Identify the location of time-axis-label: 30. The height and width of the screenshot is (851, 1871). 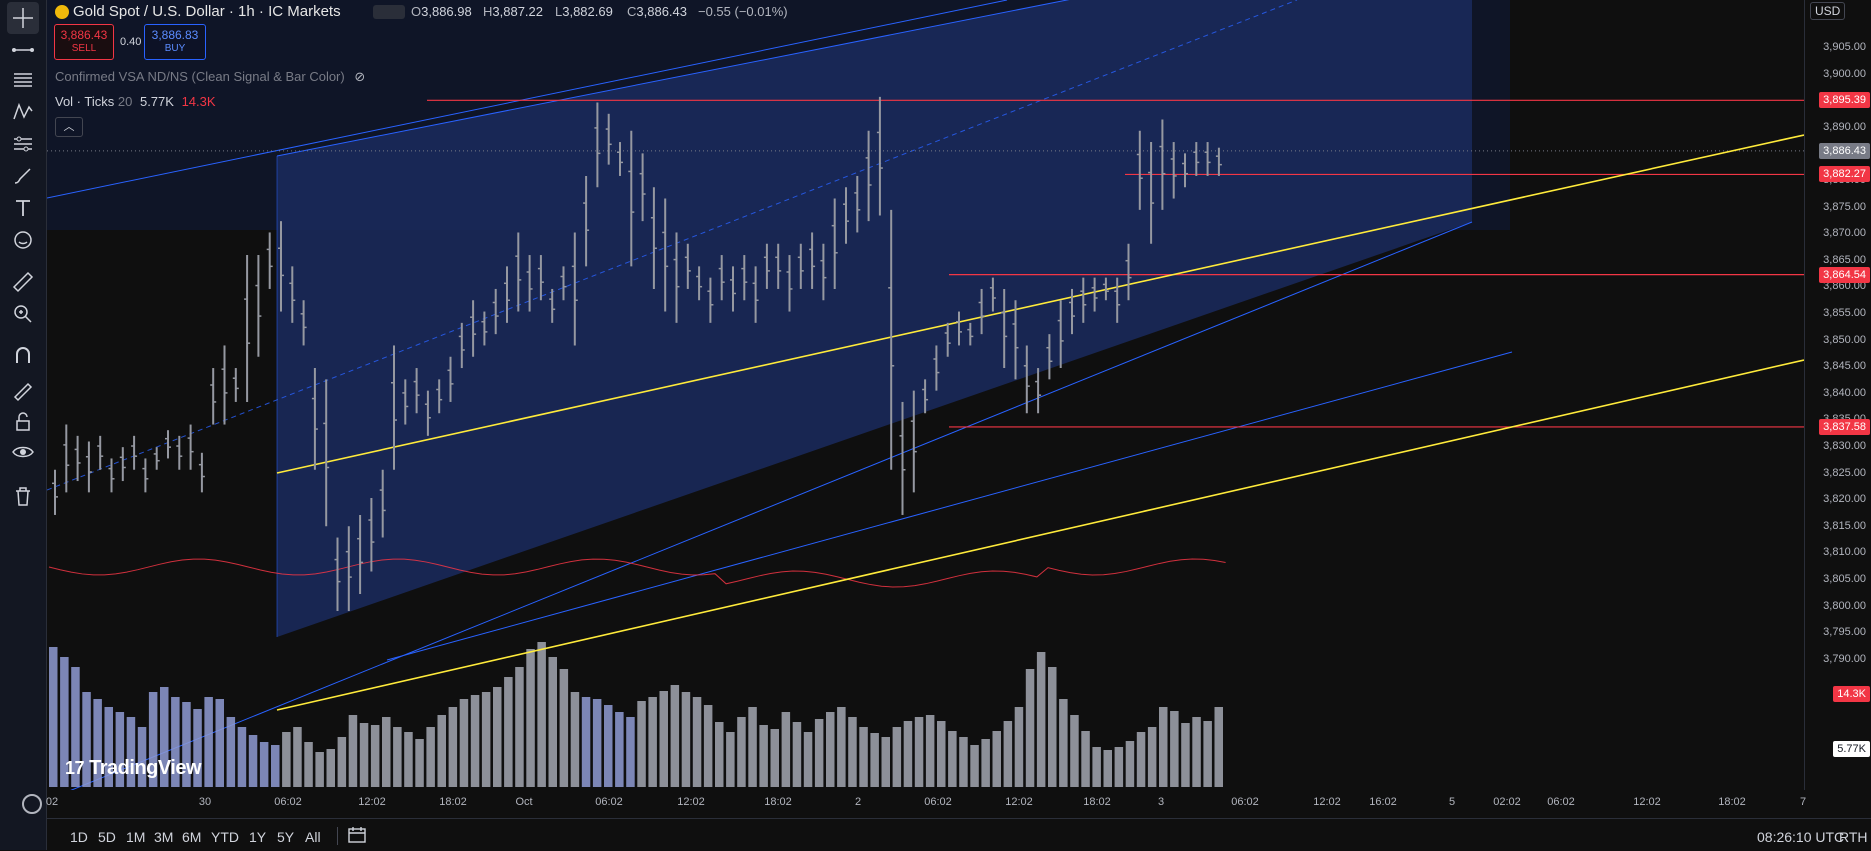
(205, 802).